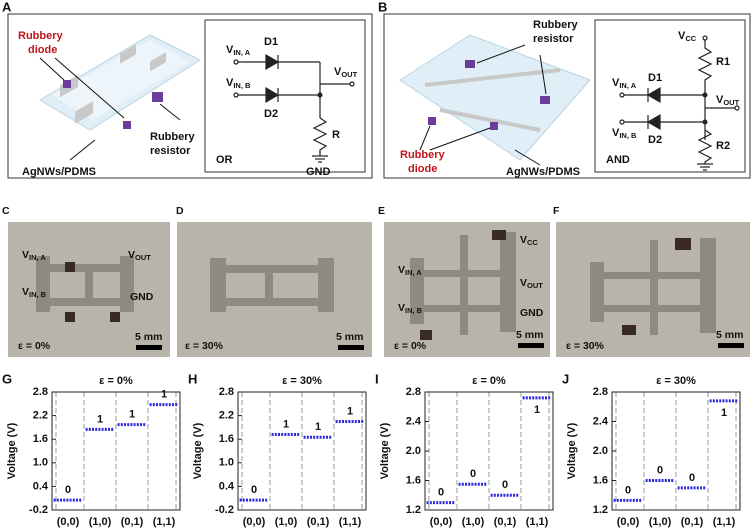 This screenshot has height=530, width=756. What do you see at coordinates (271, 114) in the screenshot?
I see `label: D2` at bounding box center [271, 114].